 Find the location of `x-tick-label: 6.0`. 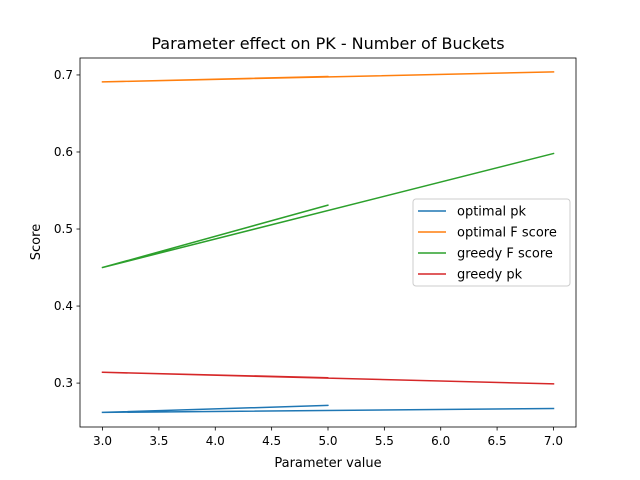

x-tick-label: 6.0 is located at coordinates (440, 441).